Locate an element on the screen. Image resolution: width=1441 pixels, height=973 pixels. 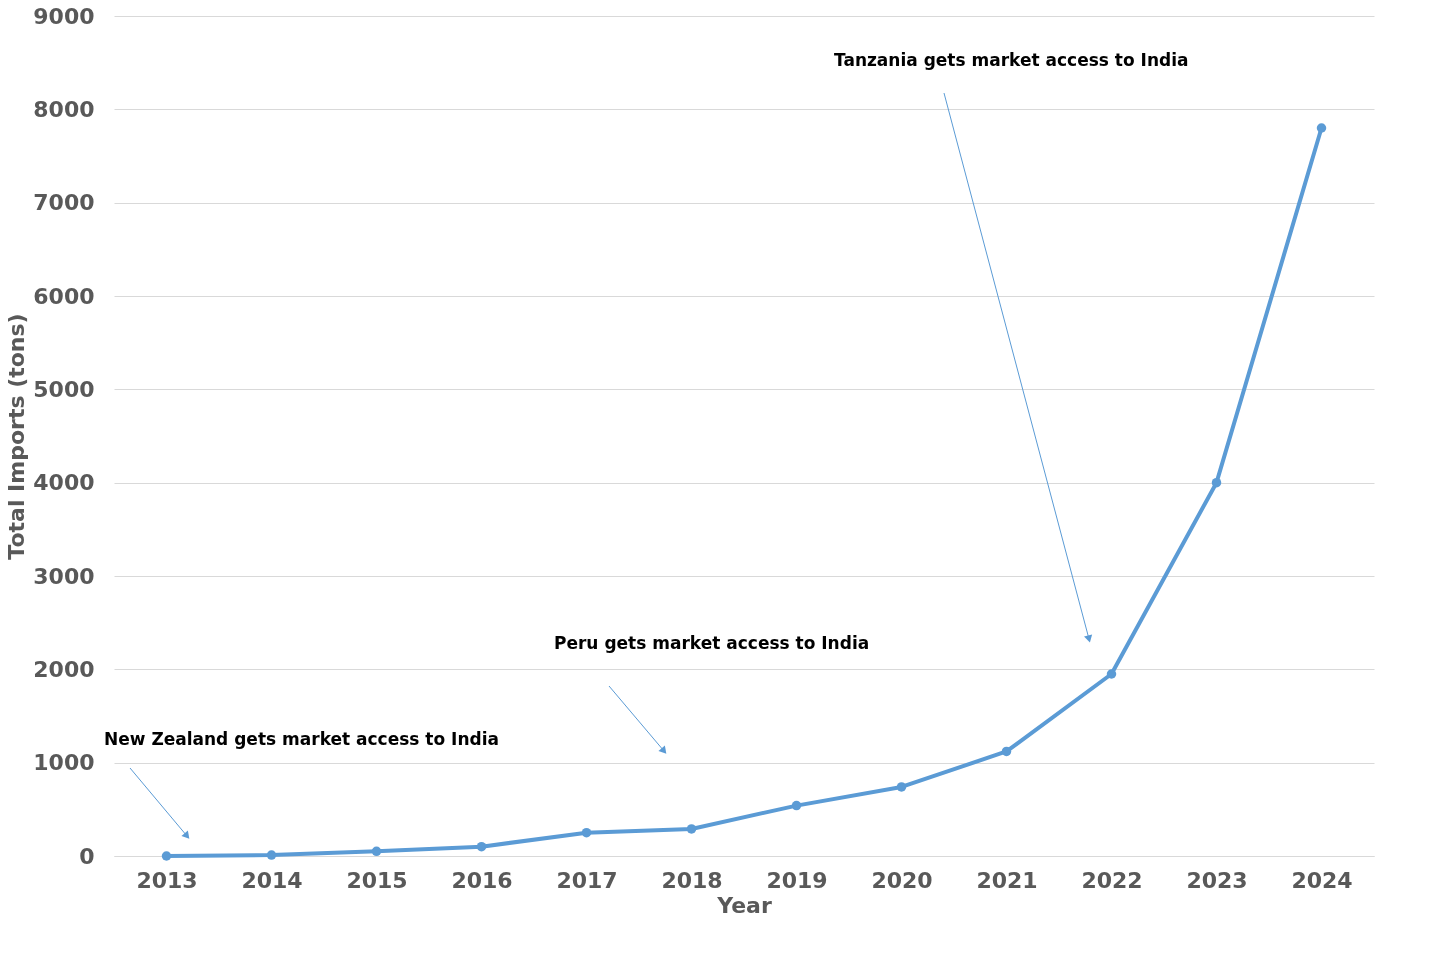
y-tick-label: 9000 is located at coordinates (64, 16).